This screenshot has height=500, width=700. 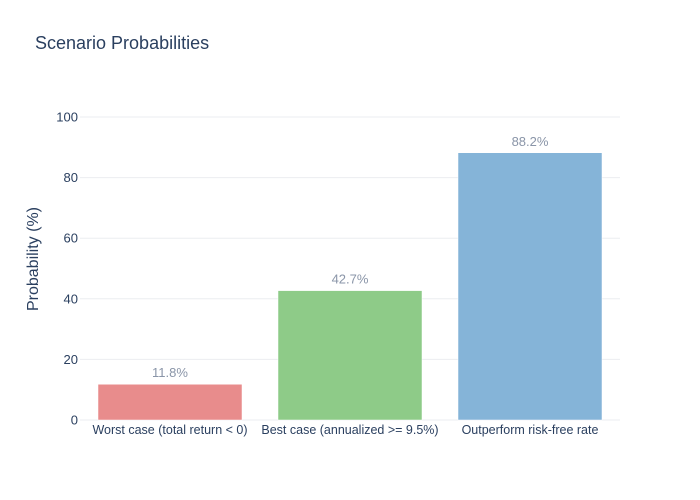 What do you see at coordinates (33, 259) in the screenshot?
I see `y-axis-label: Probability (%)` at bounding box center [33, 259].